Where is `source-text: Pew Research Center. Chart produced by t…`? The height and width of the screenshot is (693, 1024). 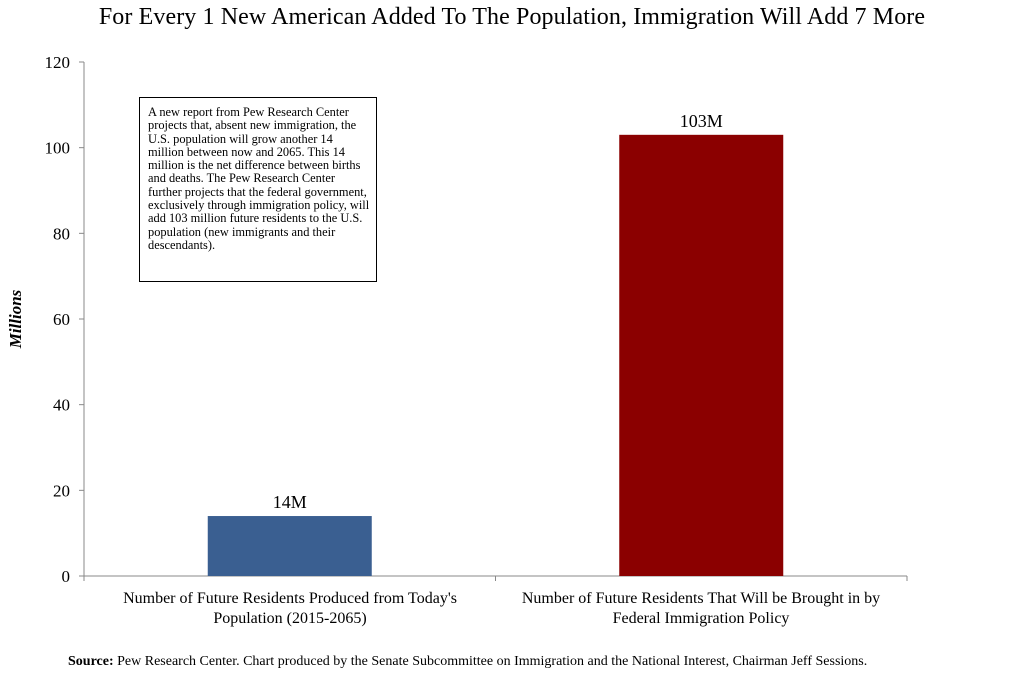 source-text: Pew Research Center. Chart produced by t… is located at coordinates (492, 661).